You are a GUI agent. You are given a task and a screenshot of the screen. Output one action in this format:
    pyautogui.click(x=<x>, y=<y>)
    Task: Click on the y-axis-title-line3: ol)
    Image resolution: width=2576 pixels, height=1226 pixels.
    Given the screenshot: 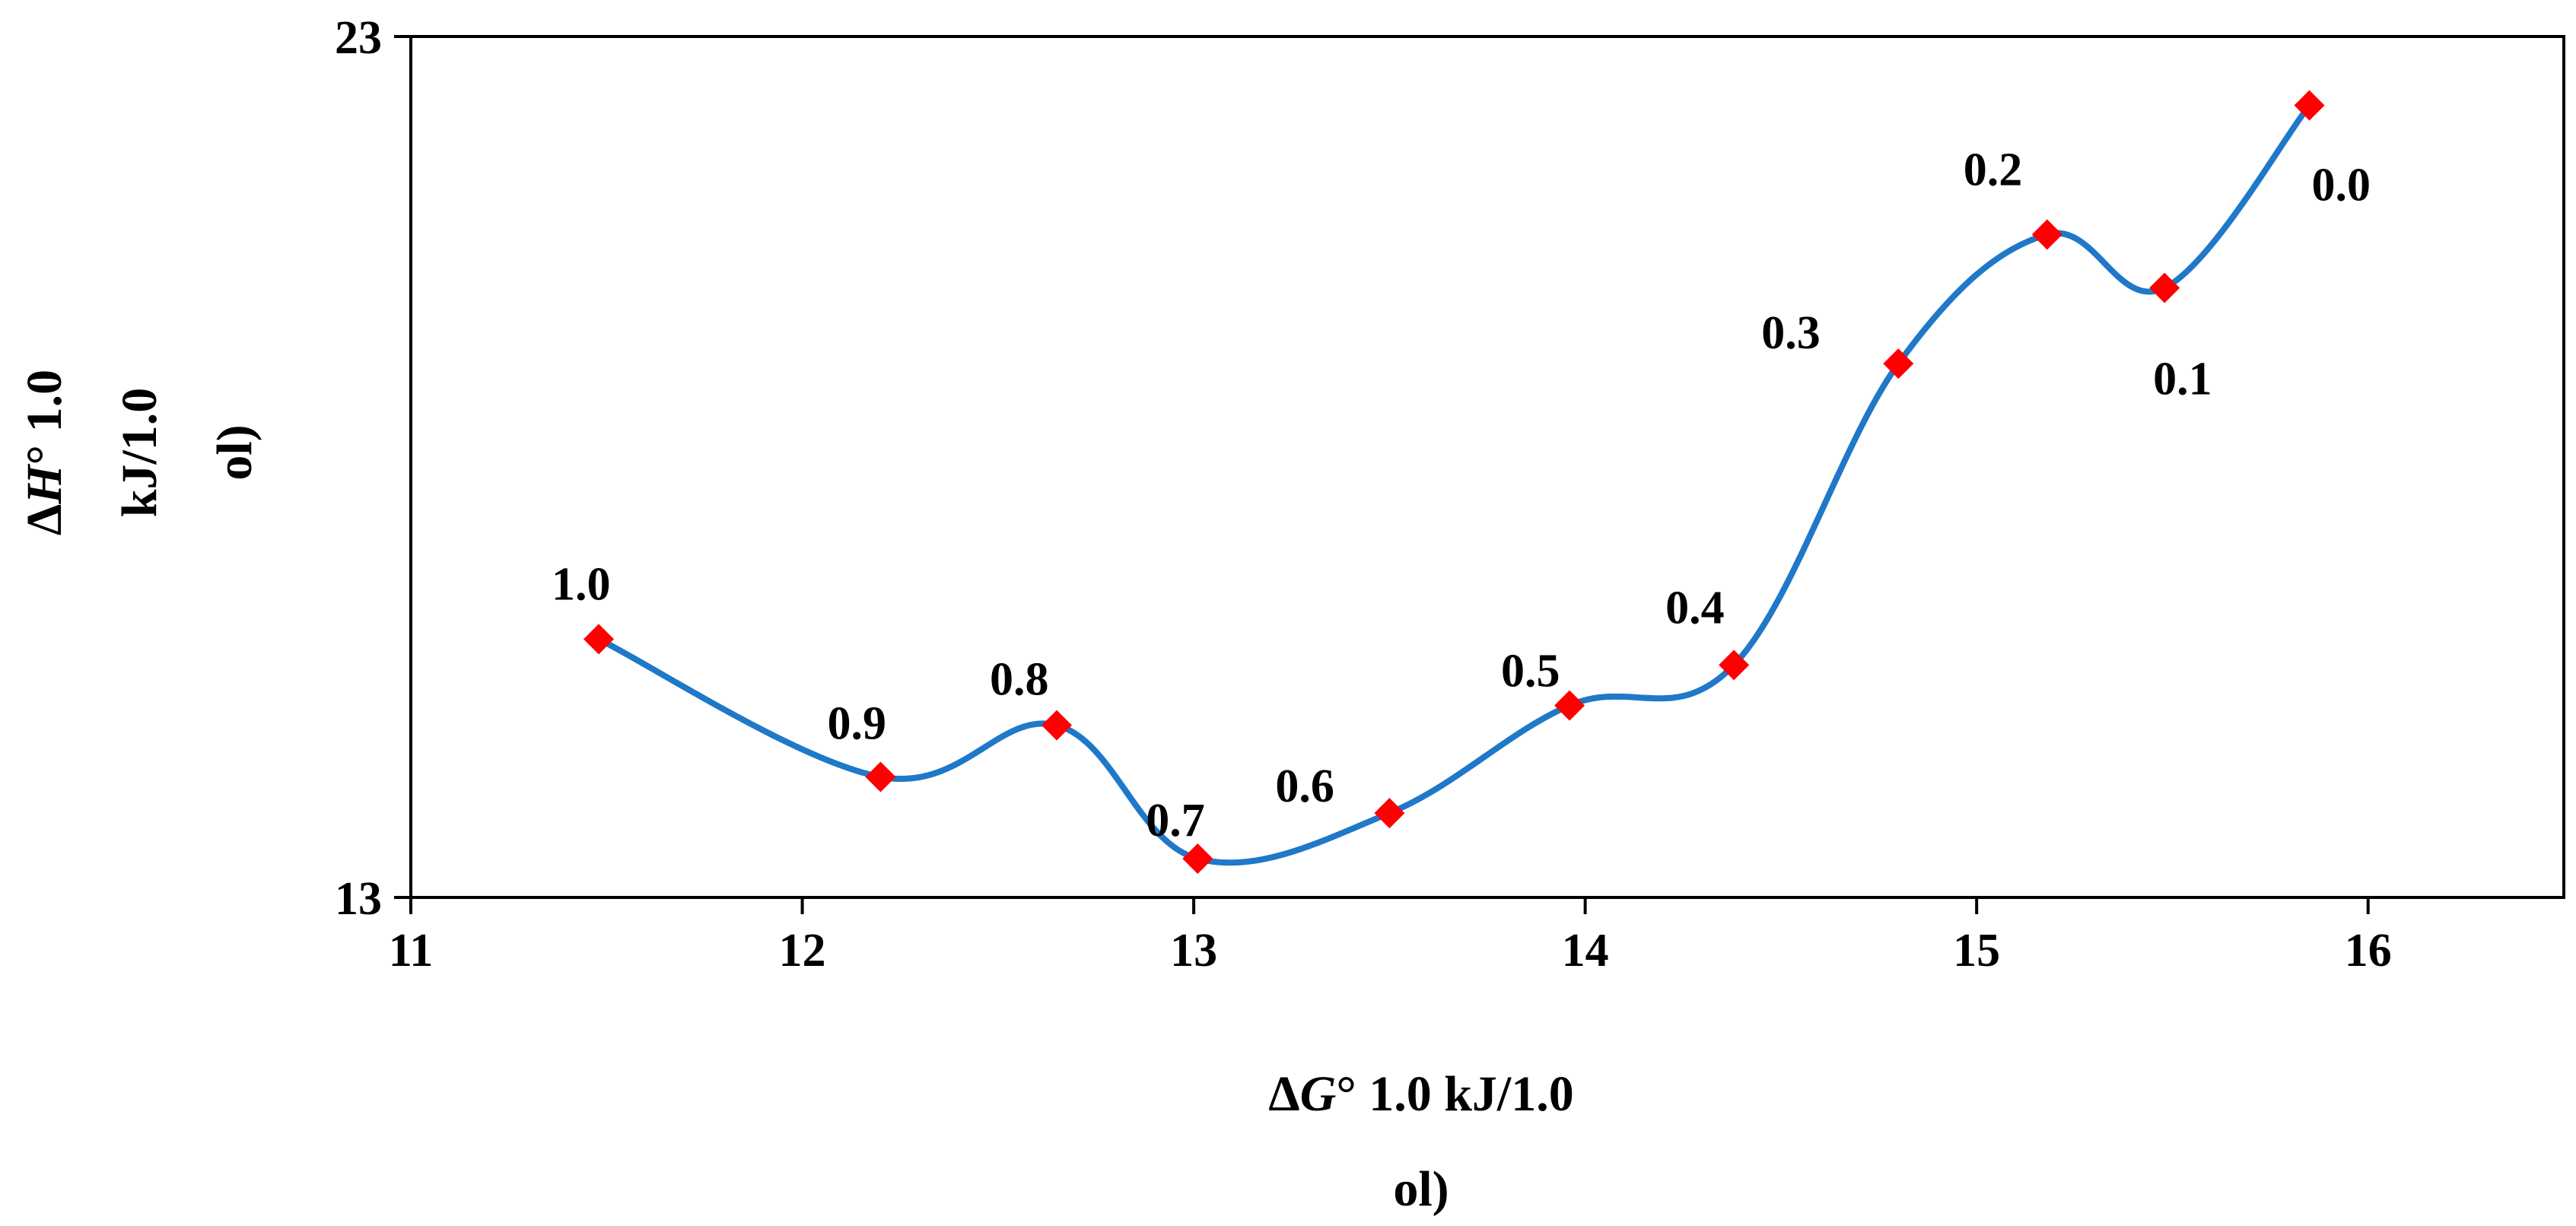 What is the action you would take?
    pyautogui.click(x=235, y=452)
    